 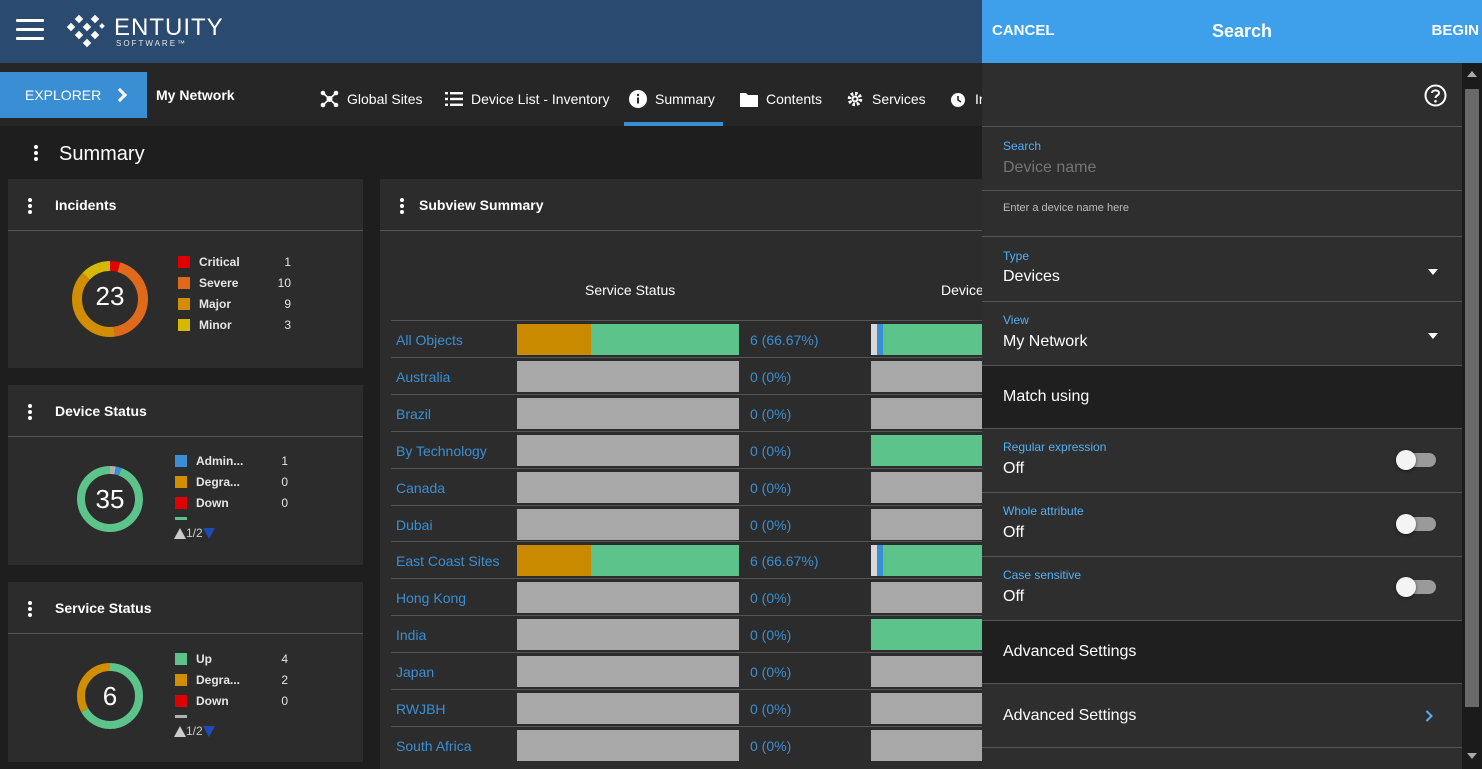 I want to click on help-circle-icon, so click(x=1435, y=95).